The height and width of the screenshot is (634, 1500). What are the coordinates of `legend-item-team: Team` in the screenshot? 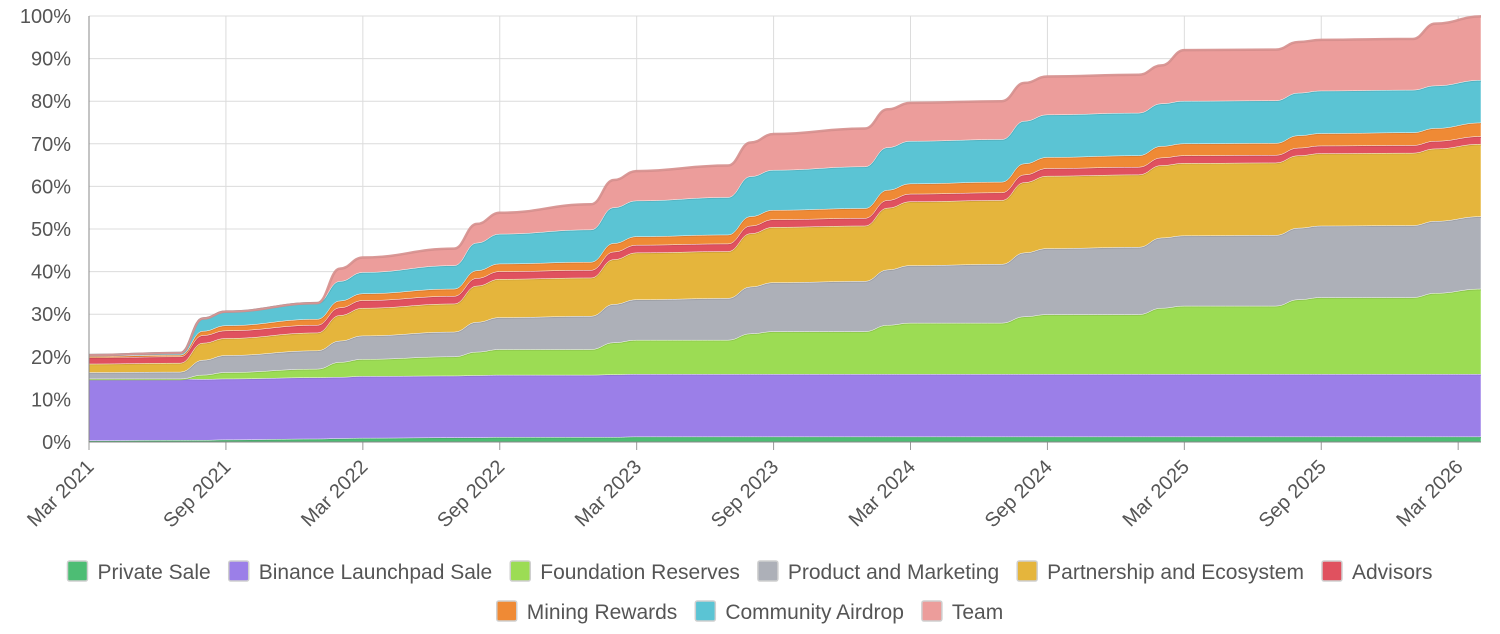 It's located at (962, 612).